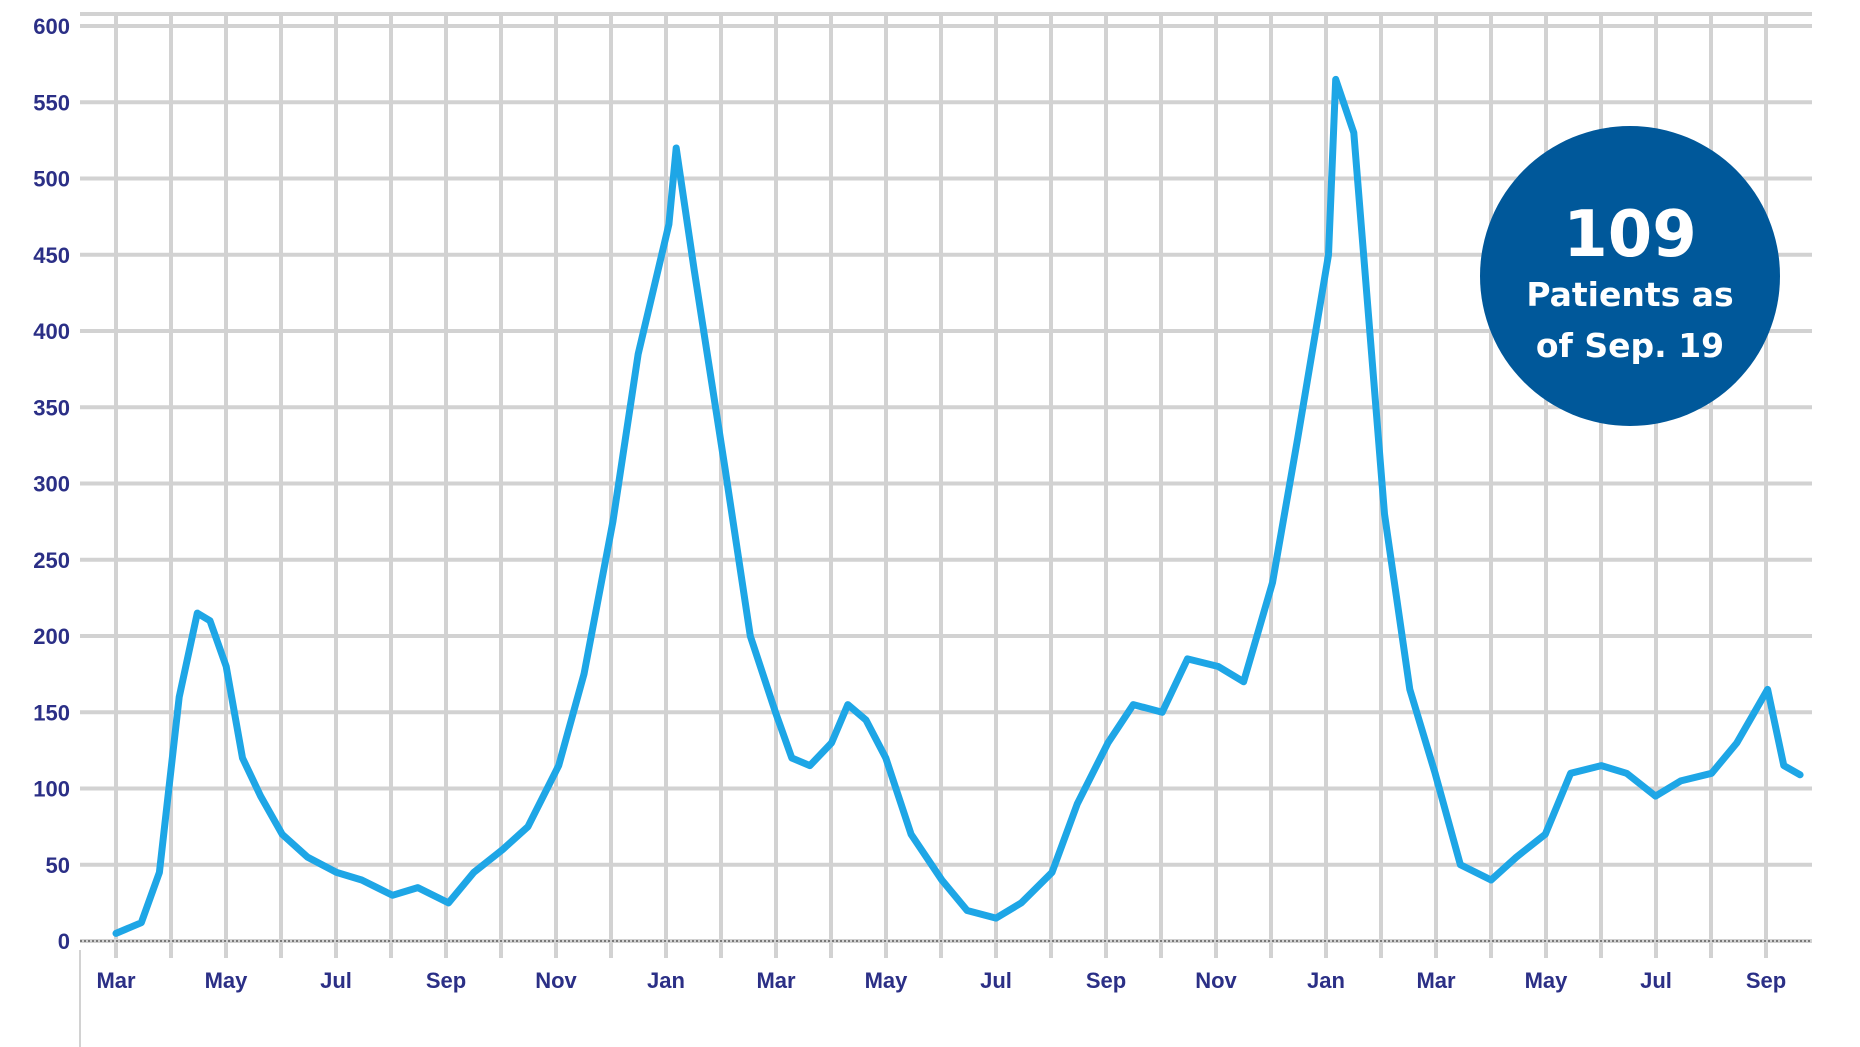 The height and width of the screenshot is (1047, 1860). What do you see at coordinates (51, 789) in the screenshot?
I see `y-tick-label: 100` at bounding box center [51, 789].